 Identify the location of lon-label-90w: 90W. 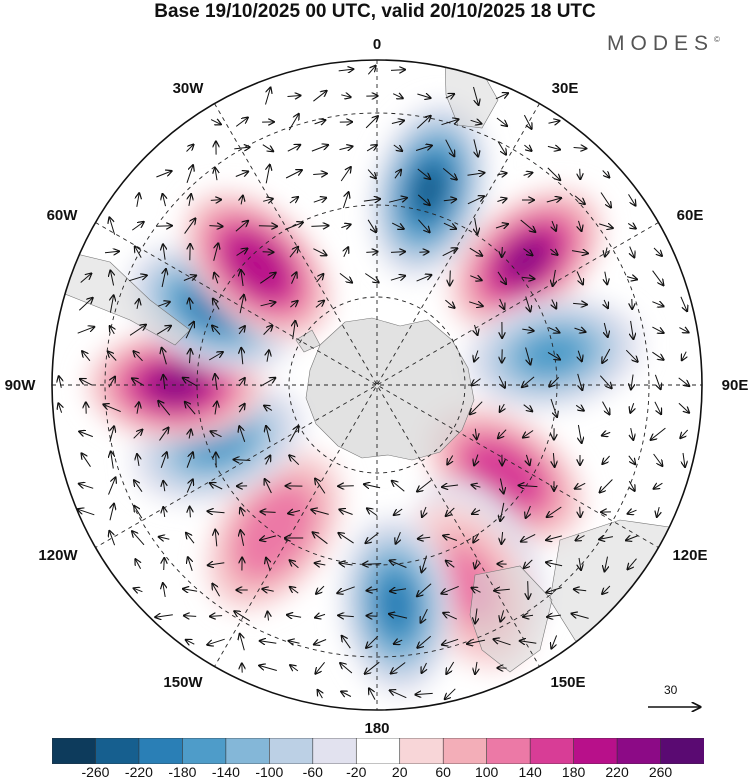
(21, 385).